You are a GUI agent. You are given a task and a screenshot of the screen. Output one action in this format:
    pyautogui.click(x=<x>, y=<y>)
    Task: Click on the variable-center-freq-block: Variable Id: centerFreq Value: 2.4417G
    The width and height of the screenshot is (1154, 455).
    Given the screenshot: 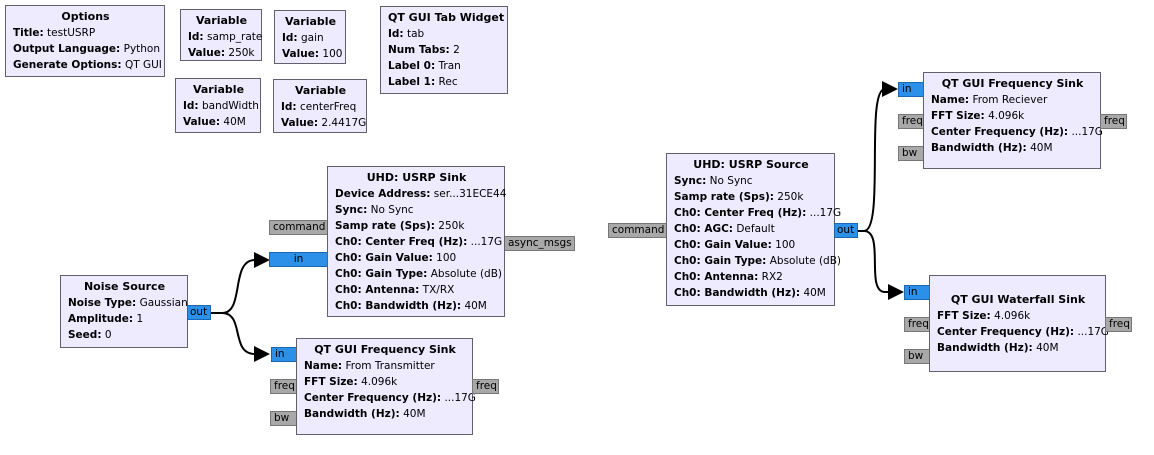 What is the action you would take?
    pyautogui.click(x=320, y=106)
    